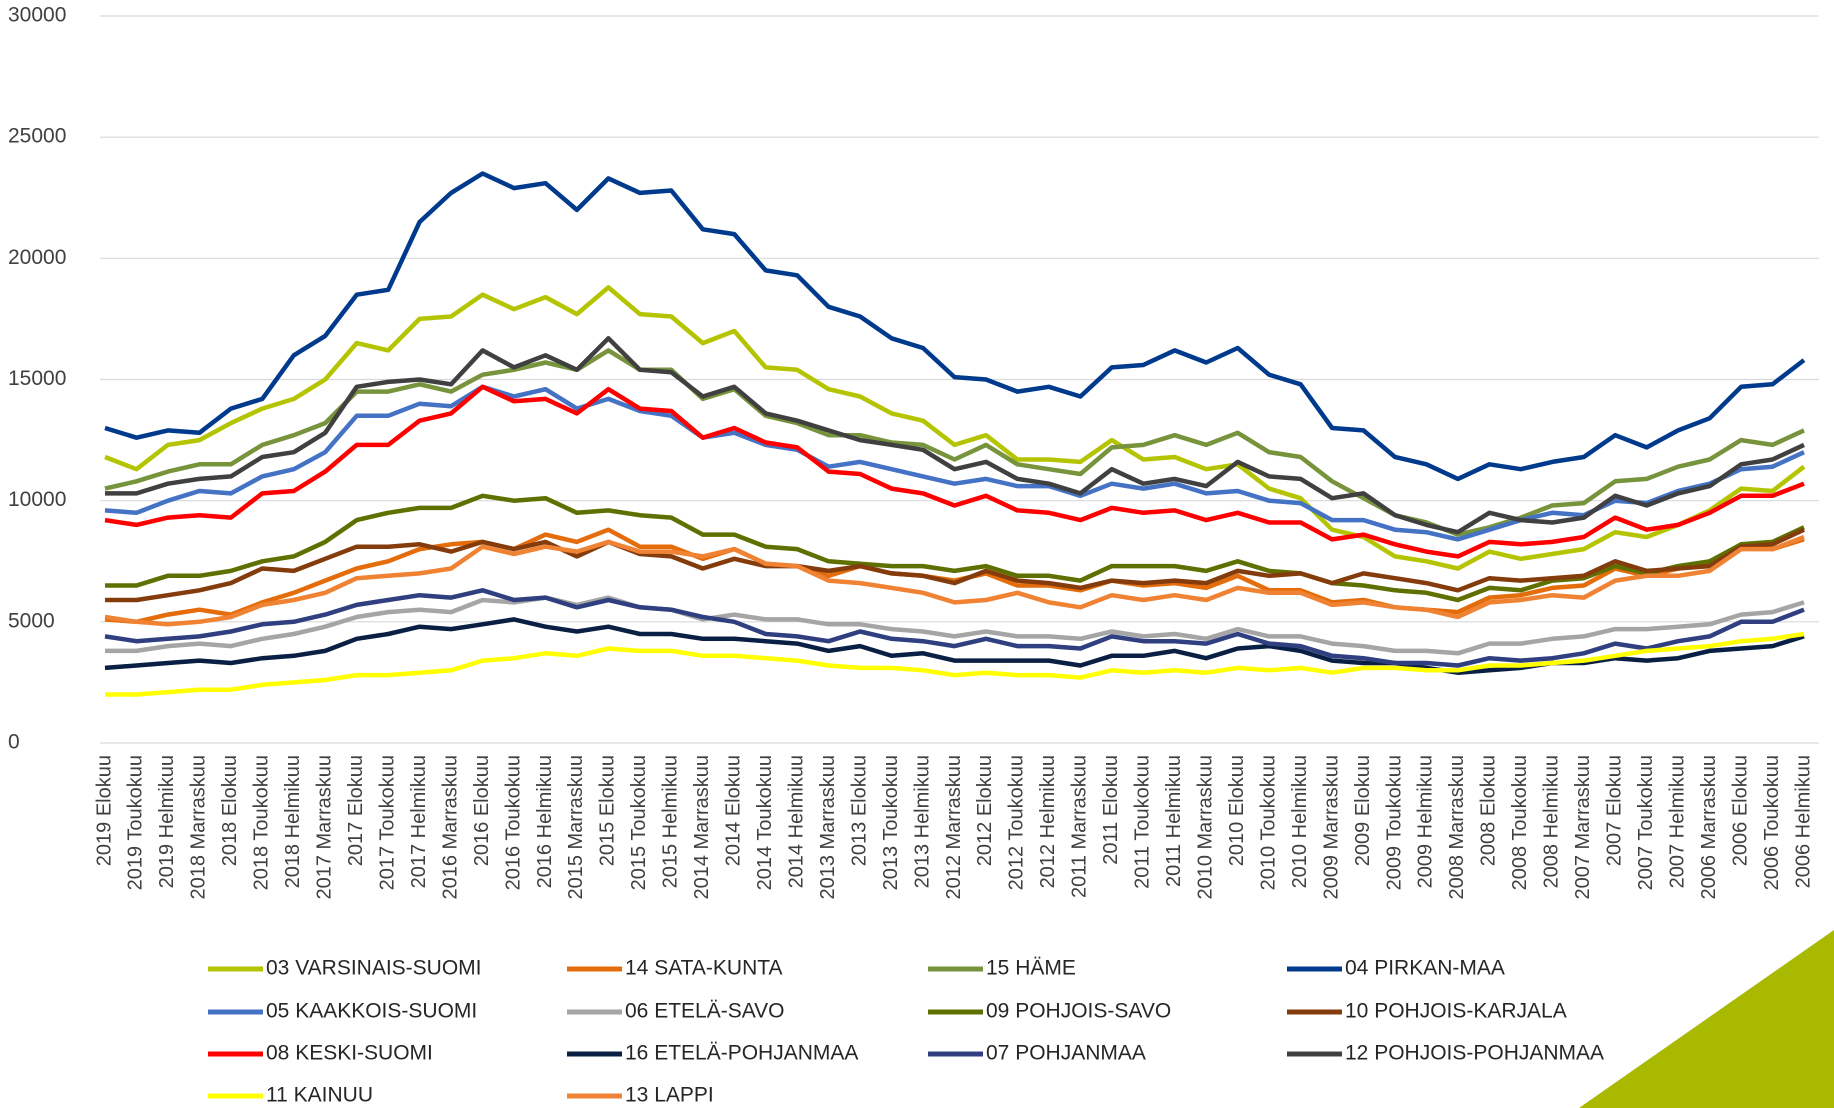 This screenshot has width=1834, height=1108. Describe the element at coordinates (1331, 827) in the screenshot. I see `x-tick-label: 2009 Marraskuu` at that location.